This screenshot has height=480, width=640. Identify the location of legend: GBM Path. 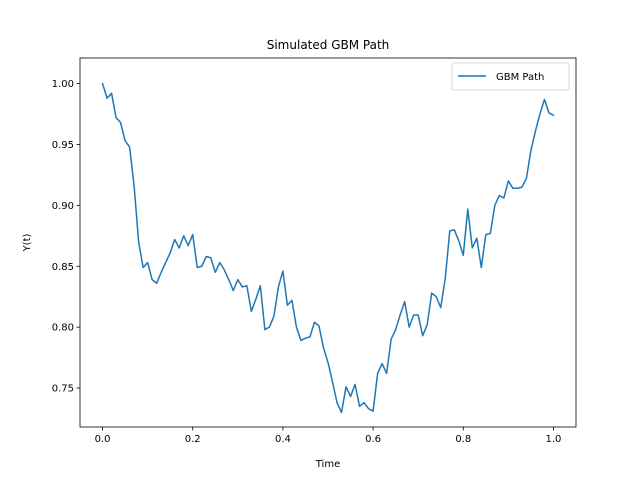
(510, 76).